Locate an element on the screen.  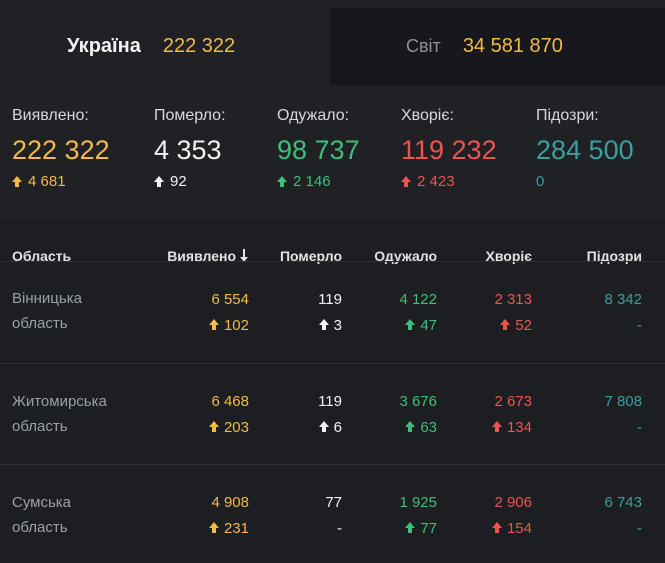
region-name-line1: Житомирська is located at coordinates (59, 401).